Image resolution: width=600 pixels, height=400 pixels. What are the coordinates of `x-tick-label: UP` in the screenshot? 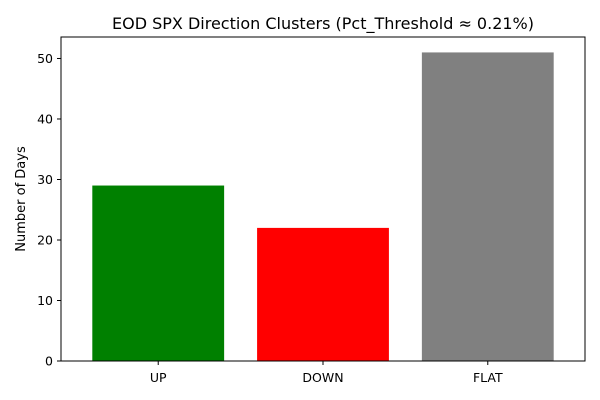 It's located at (158, 377).